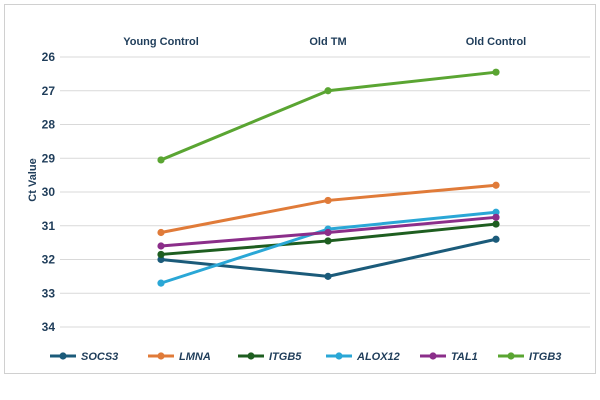 The width and height of the screenshot is (600, 400). What do you see at coordinates (161, 42) in the screenshot?
I see `category-label: Young Control` at bounding box center [161, 42].